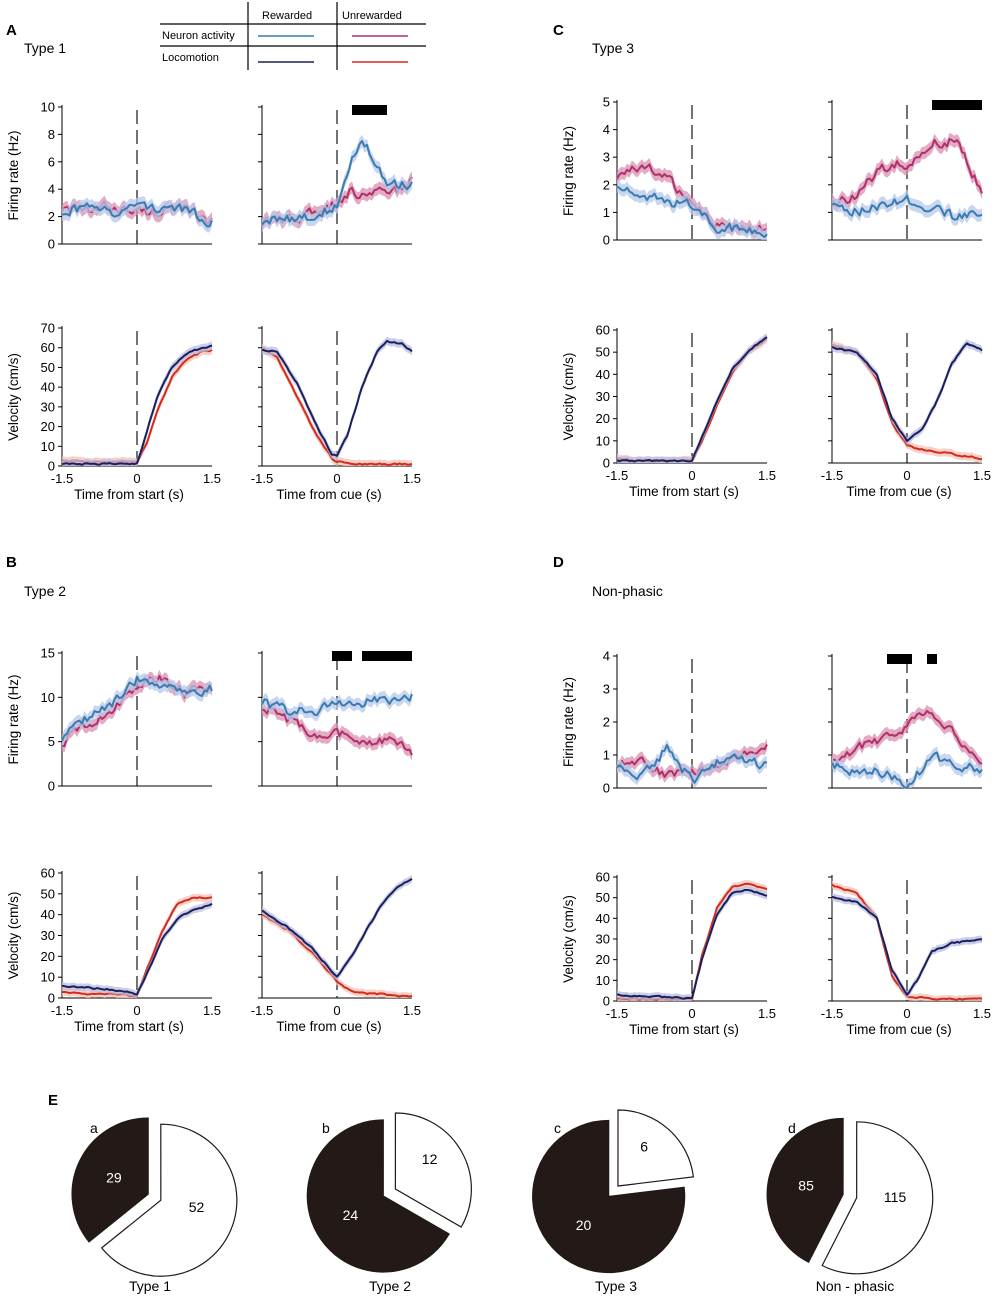  What do you see at coordinates (48, 328) in the screenshot?
I see `y-tick-label: 70` at bounding box center [48, 328].